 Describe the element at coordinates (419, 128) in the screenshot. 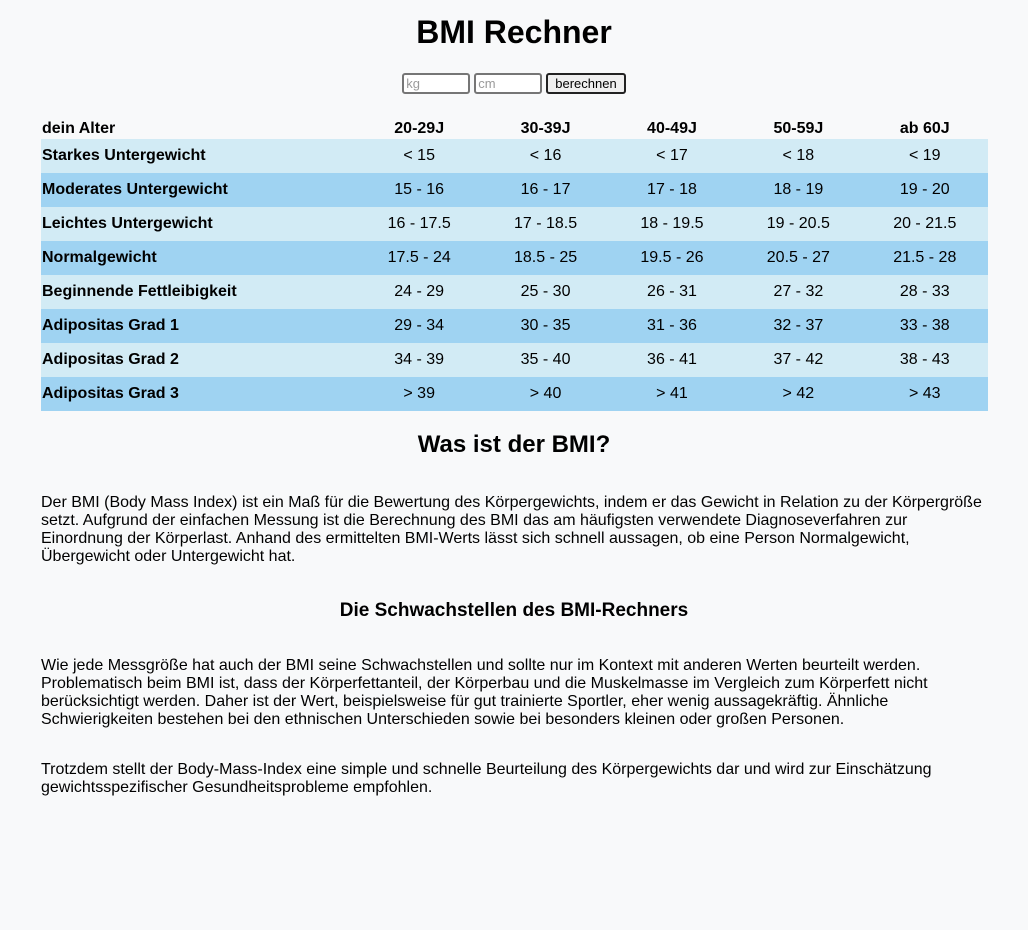

I see `header-age-20-29: 20-29J` at that location.